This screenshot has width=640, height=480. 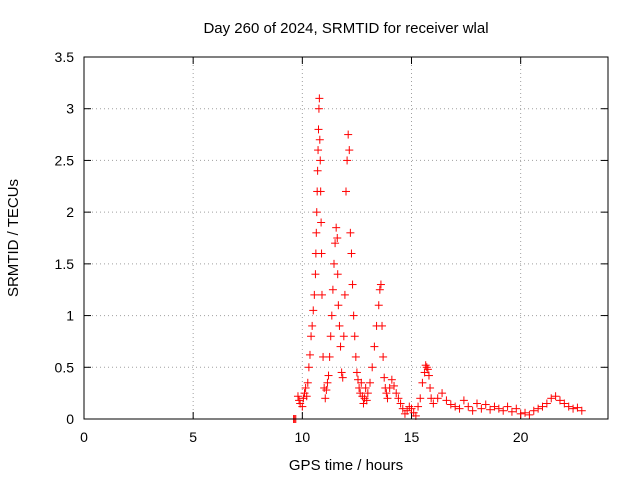 I want to click on y-tick-label: 3.5, so click(x=65, y=57).